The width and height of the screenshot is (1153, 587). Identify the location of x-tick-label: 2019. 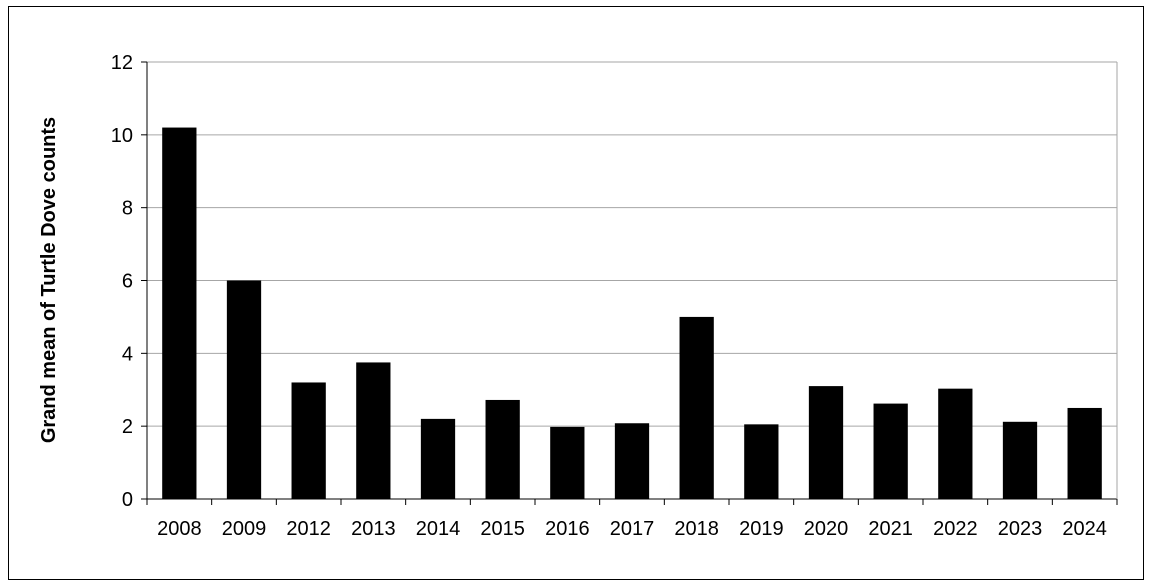
(761, 529).